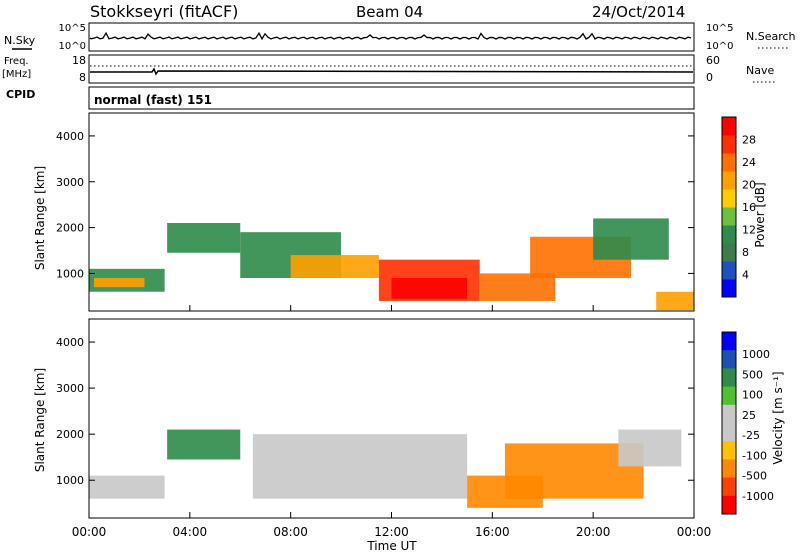 The width and height of the screenshot is (800, 554). I want to click on power-heatmap, so click(391, 264).